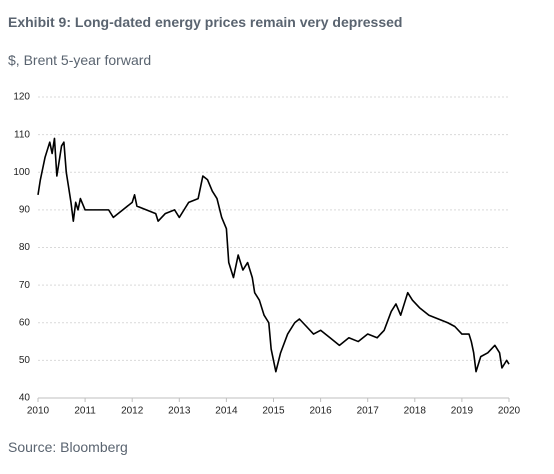 The width and height of the screenshot is (554, 474). Describe the element at coordinates (68, 447) in the screenshot. I see `source: Source: Bloomberg` at that location.